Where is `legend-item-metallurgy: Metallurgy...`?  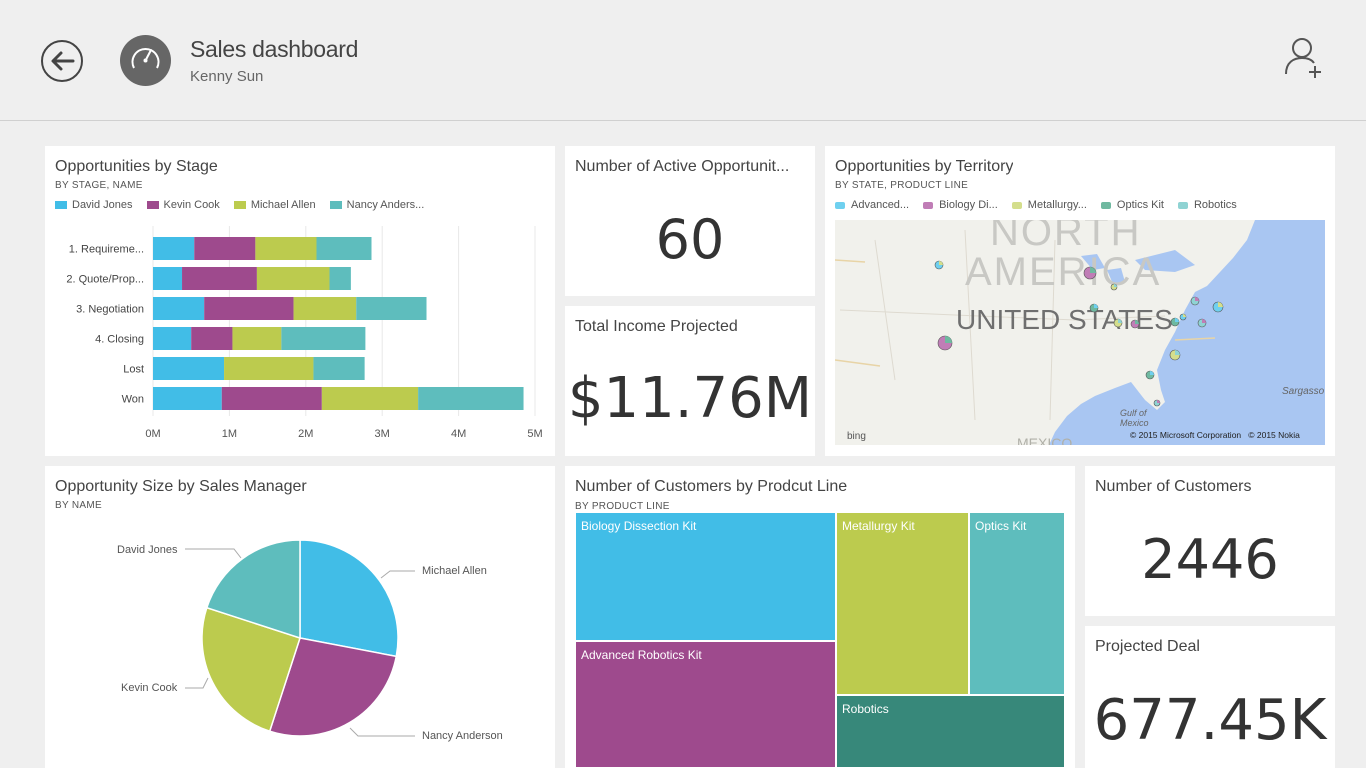 legend-item-metallurgy: Metallurgy... is located at coordinates (1049, 205).